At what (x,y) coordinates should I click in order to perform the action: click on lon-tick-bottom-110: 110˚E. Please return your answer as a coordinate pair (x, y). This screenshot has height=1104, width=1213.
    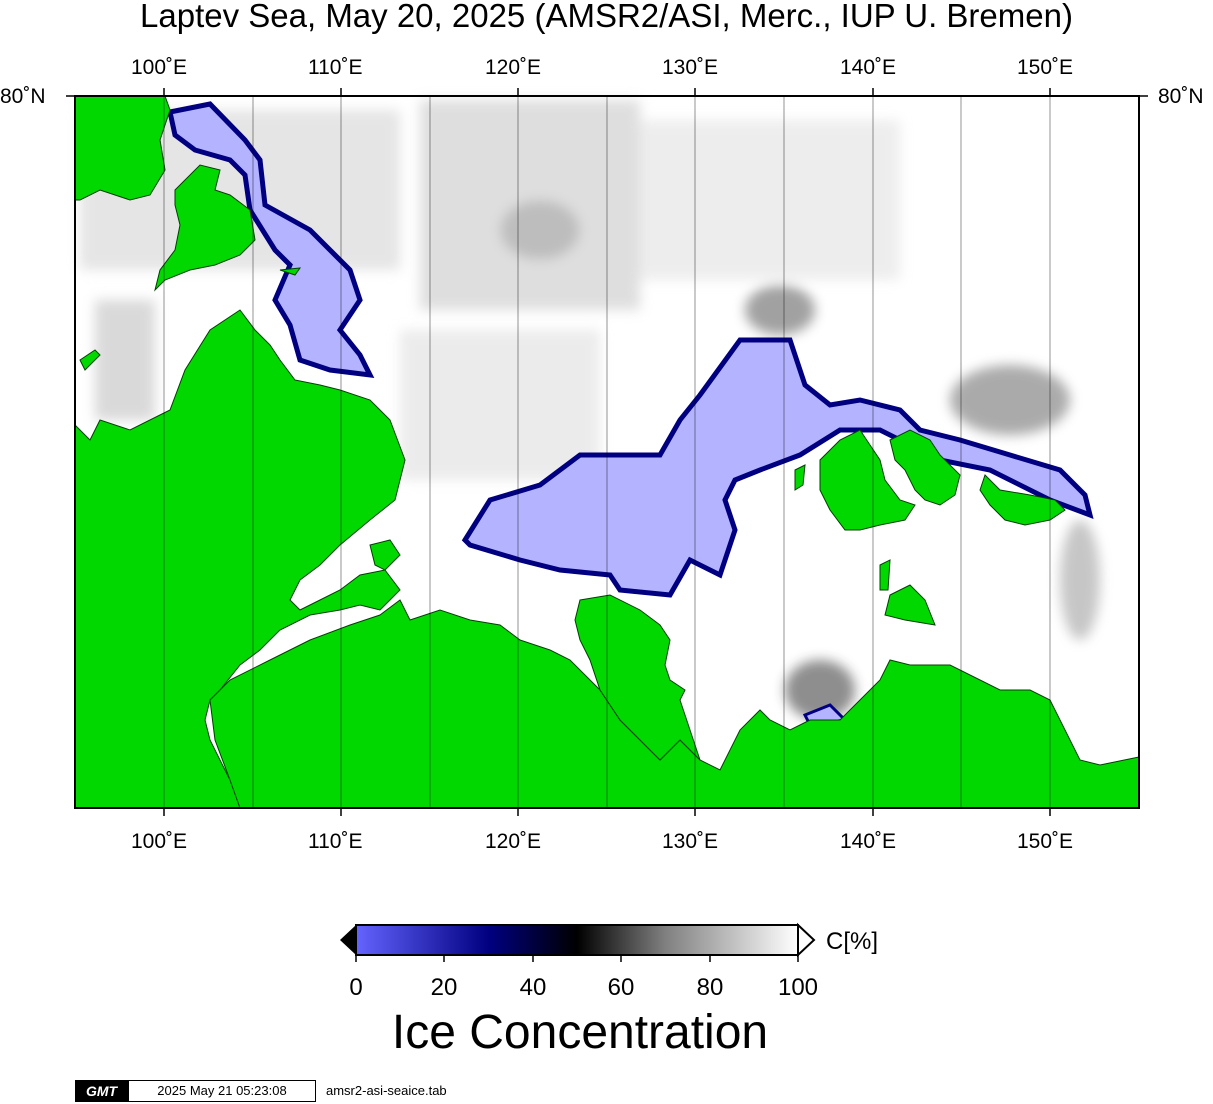
    Looking at the image, I should click on (335, 841).